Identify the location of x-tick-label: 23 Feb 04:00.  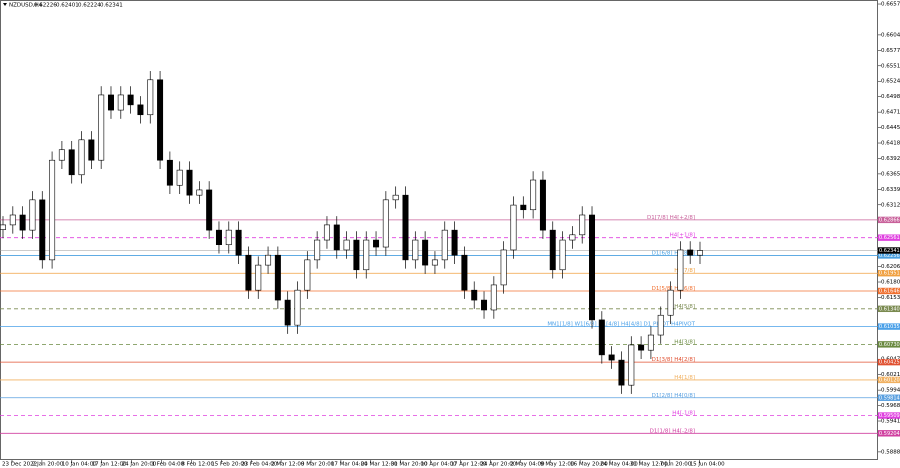
(259, 465).